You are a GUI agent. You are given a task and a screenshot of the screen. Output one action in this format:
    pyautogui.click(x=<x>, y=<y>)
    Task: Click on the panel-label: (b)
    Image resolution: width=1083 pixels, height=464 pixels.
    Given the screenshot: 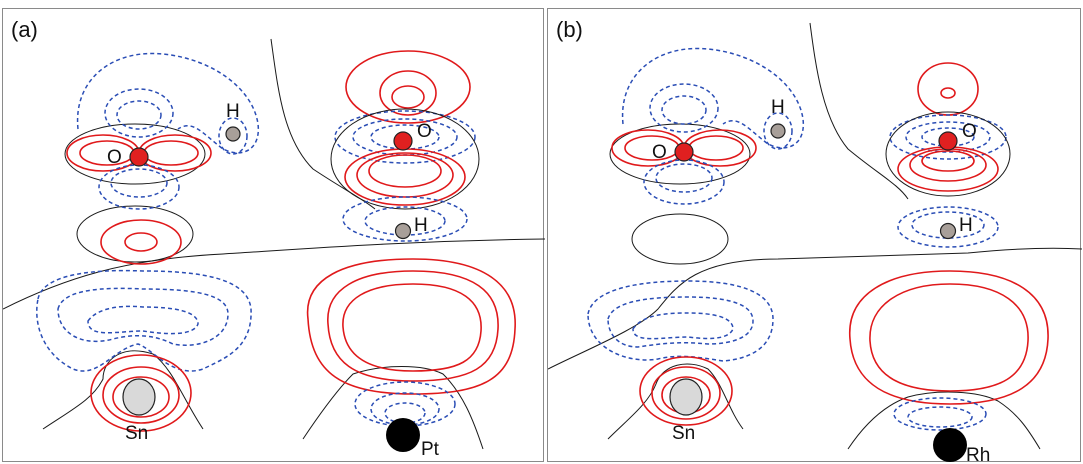 What is the action you would take?
    pyautogui.click(x=569, y=29)
    